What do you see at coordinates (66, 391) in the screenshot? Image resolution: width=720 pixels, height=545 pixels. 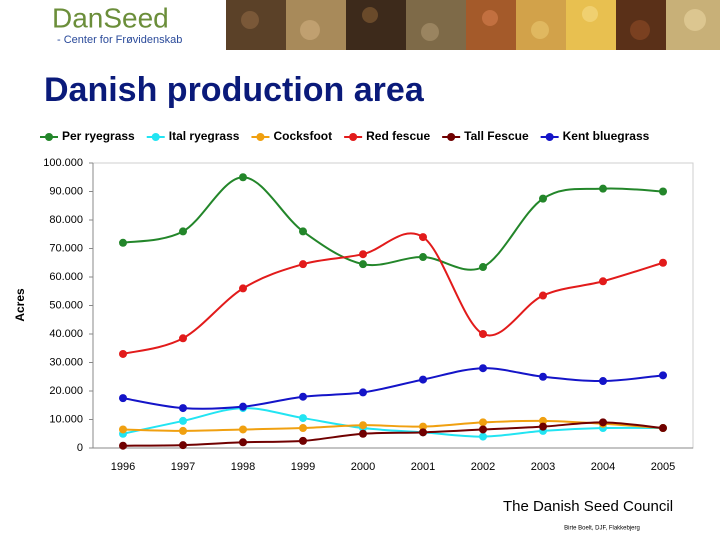 I see `y-tick-label: 20.000` at bounding box center [66, 391].